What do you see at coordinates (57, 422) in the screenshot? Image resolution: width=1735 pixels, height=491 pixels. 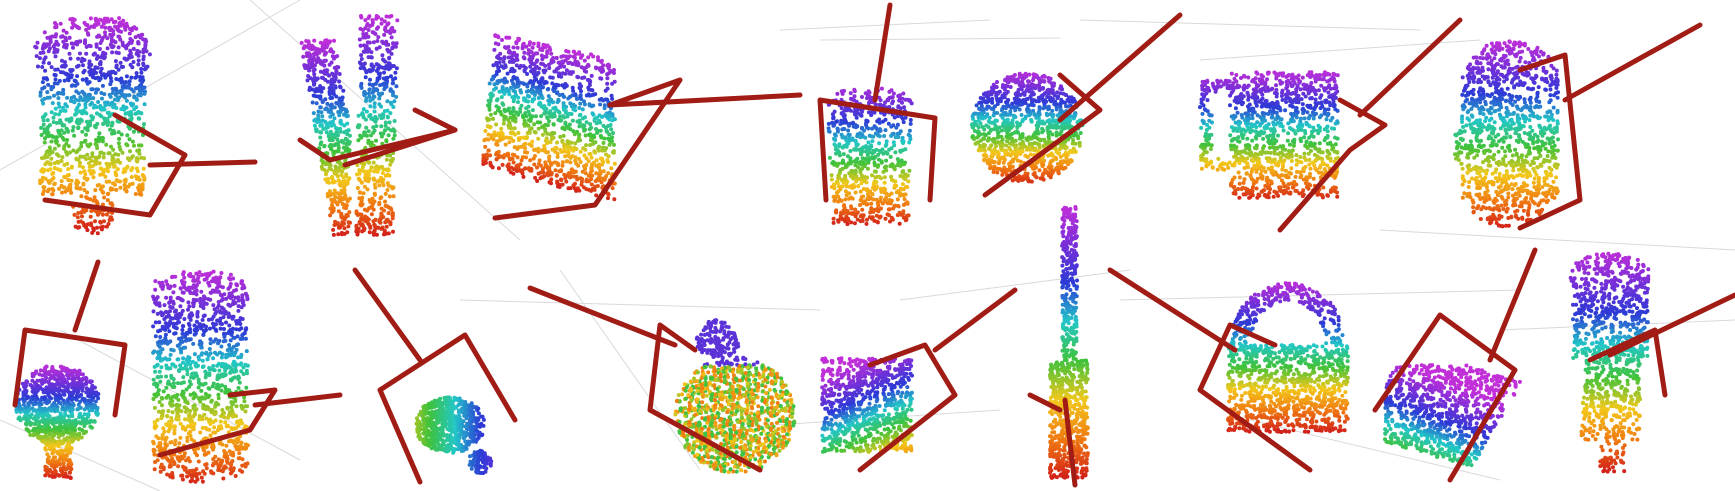 I see `pointcloud-bulb` at bounding box center [57, 422].